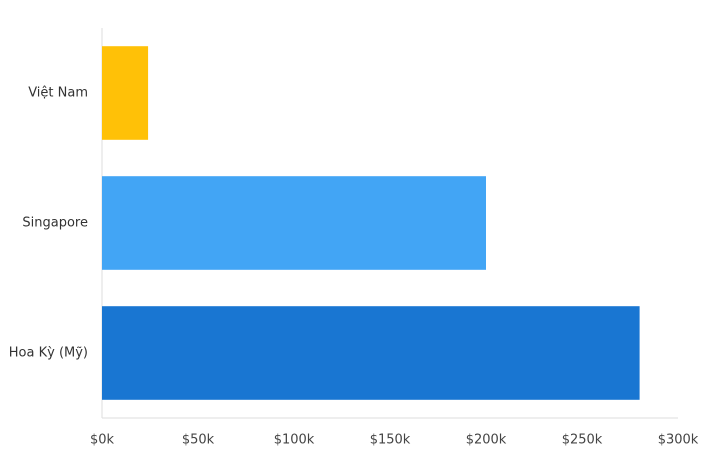  What do you see at coordinates (294, 440) in the screenshot?
I see `x-tick-label: $100k` at bounding box center [294, 440].